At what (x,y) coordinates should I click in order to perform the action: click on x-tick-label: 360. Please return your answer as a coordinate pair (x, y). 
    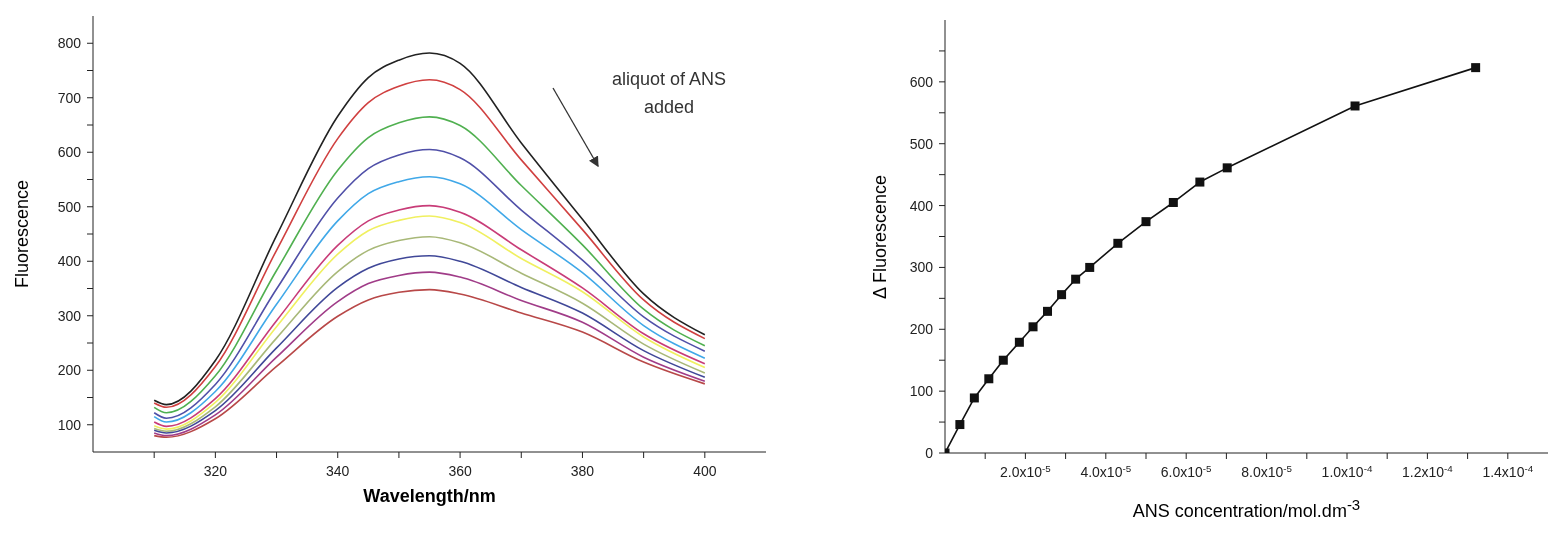
    Looking at the image, I should click on (460, 471).